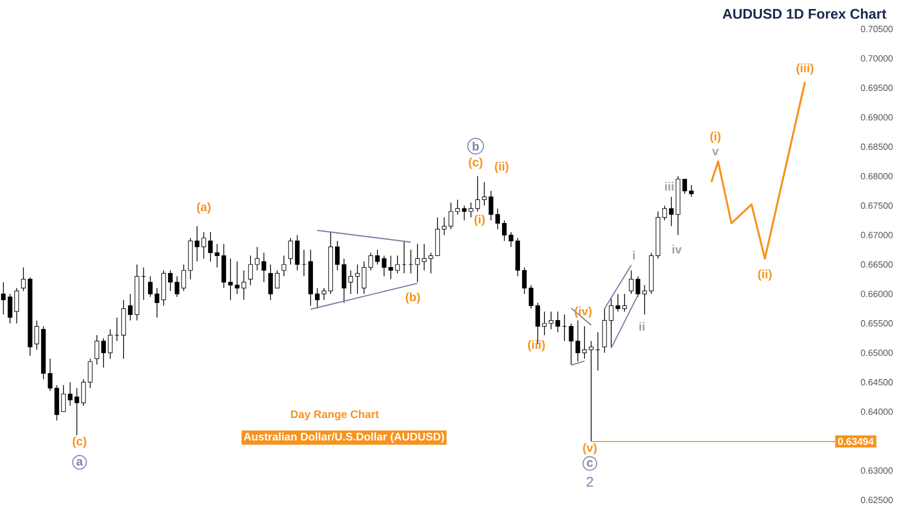 The height and width of the screenshot is (522, 900). Describe the element at coordinates (876, 294) in the screenshot. I see `y-tick-label: 0.66000` at that location.